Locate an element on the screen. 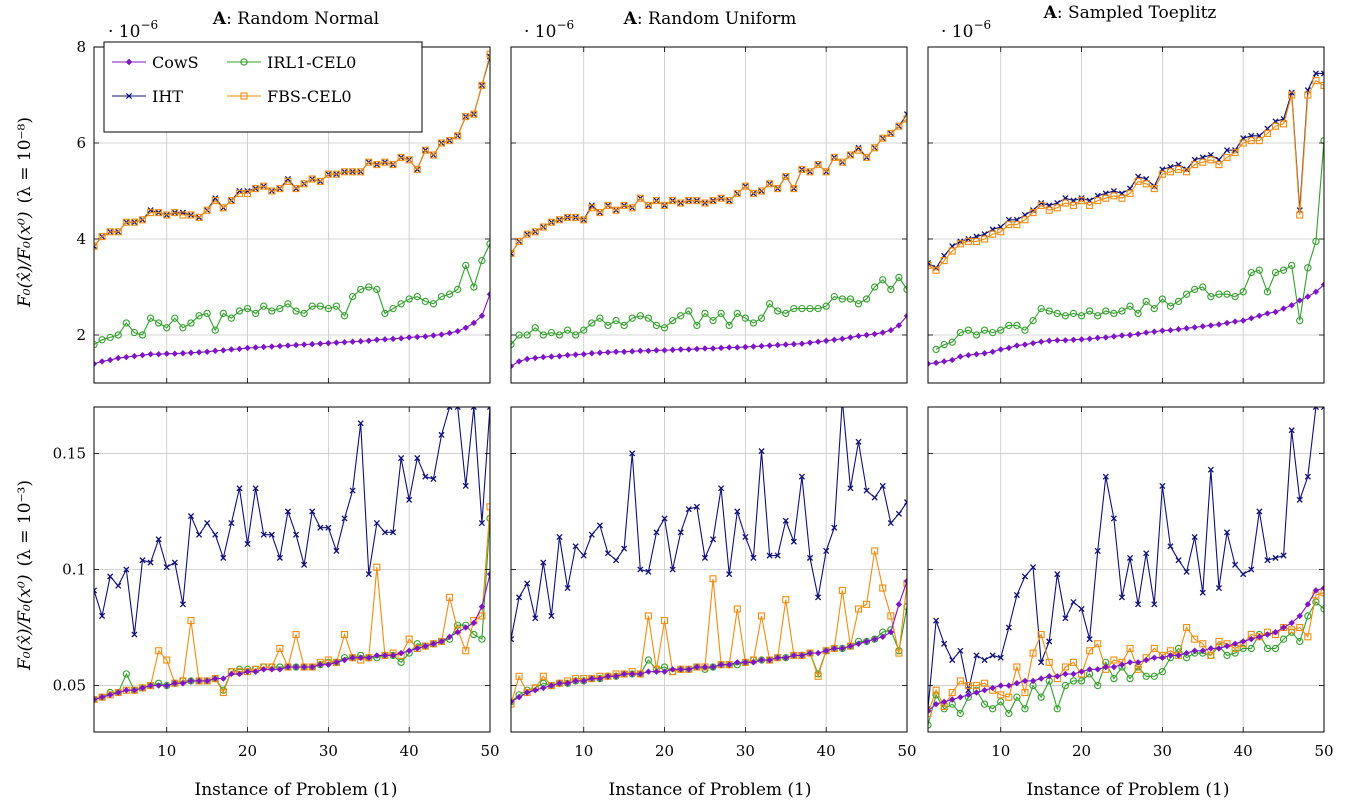  x-tick-label: 40 is located at coordinates (826, 751).